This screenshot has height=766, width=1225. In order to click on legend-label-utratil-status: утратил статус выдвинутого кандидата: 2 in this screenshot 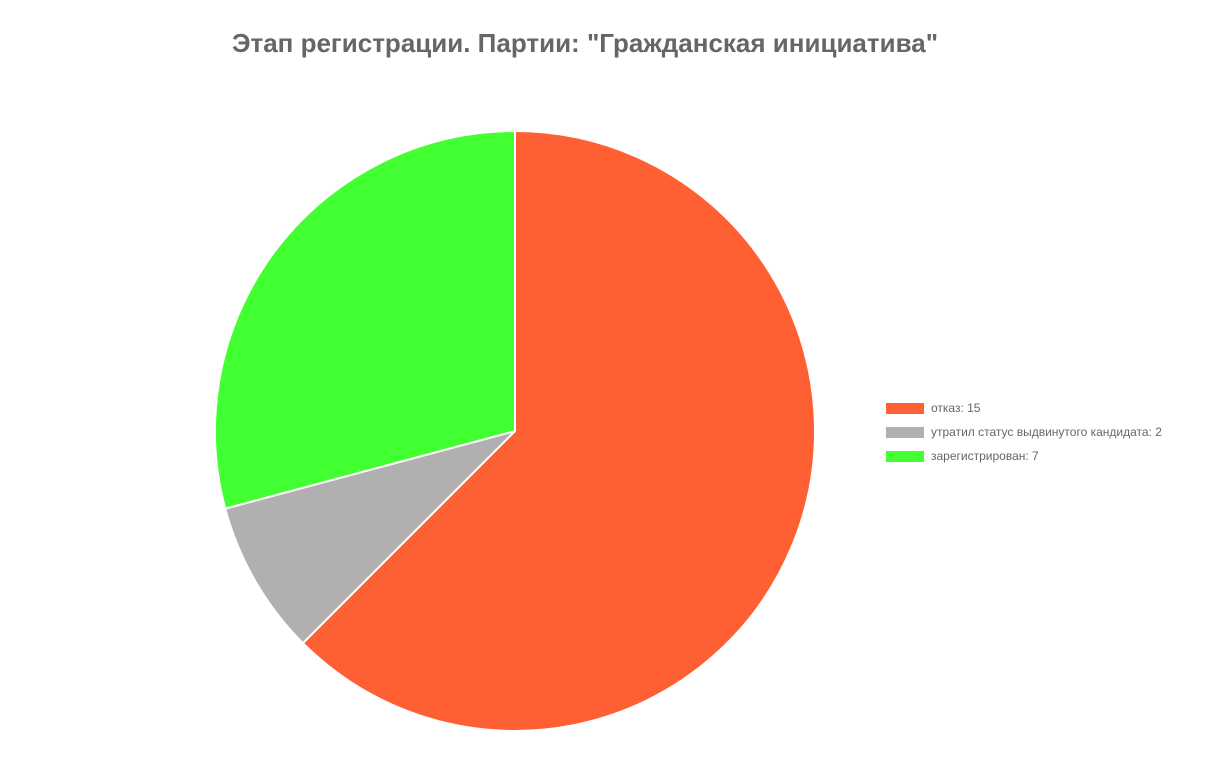, I will do `click(1046, 432)`.